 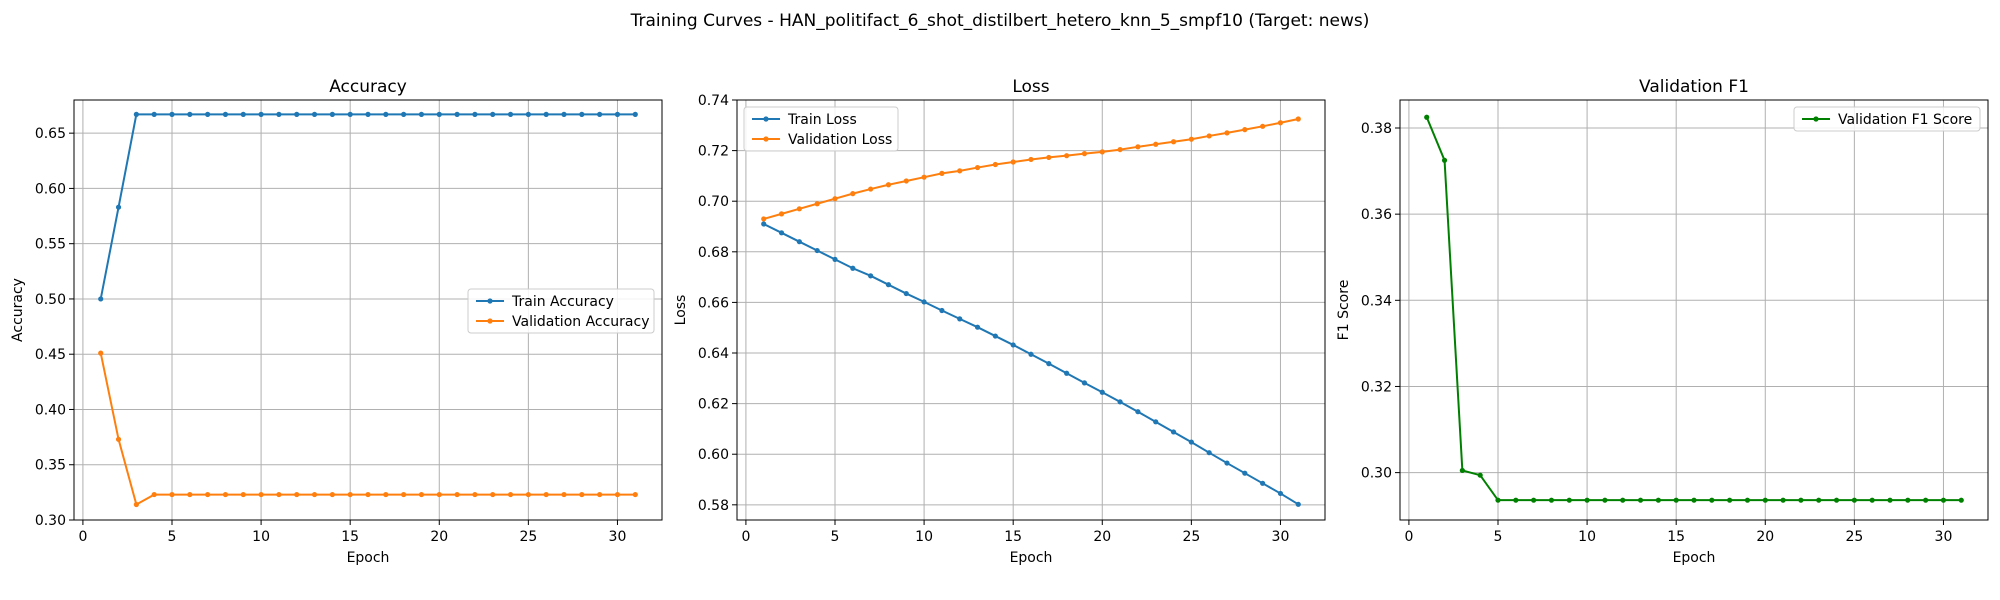 What do you see at coordinates (1376, 474) in the screenshot?
I see `y-tick-label: 0.30` at bounding box center [1376, 474].